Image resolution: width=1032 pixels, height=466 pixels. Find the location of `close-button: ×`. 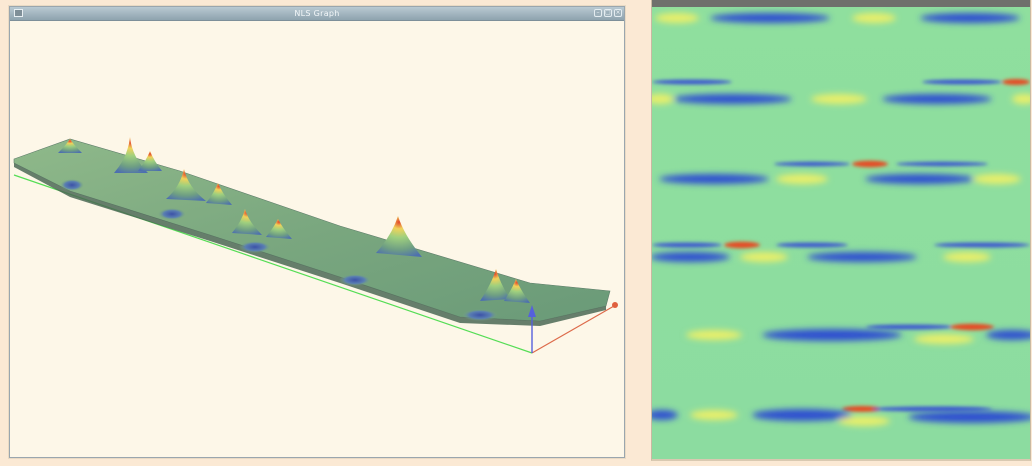

close-button: × is located at coordinates (618, 13).